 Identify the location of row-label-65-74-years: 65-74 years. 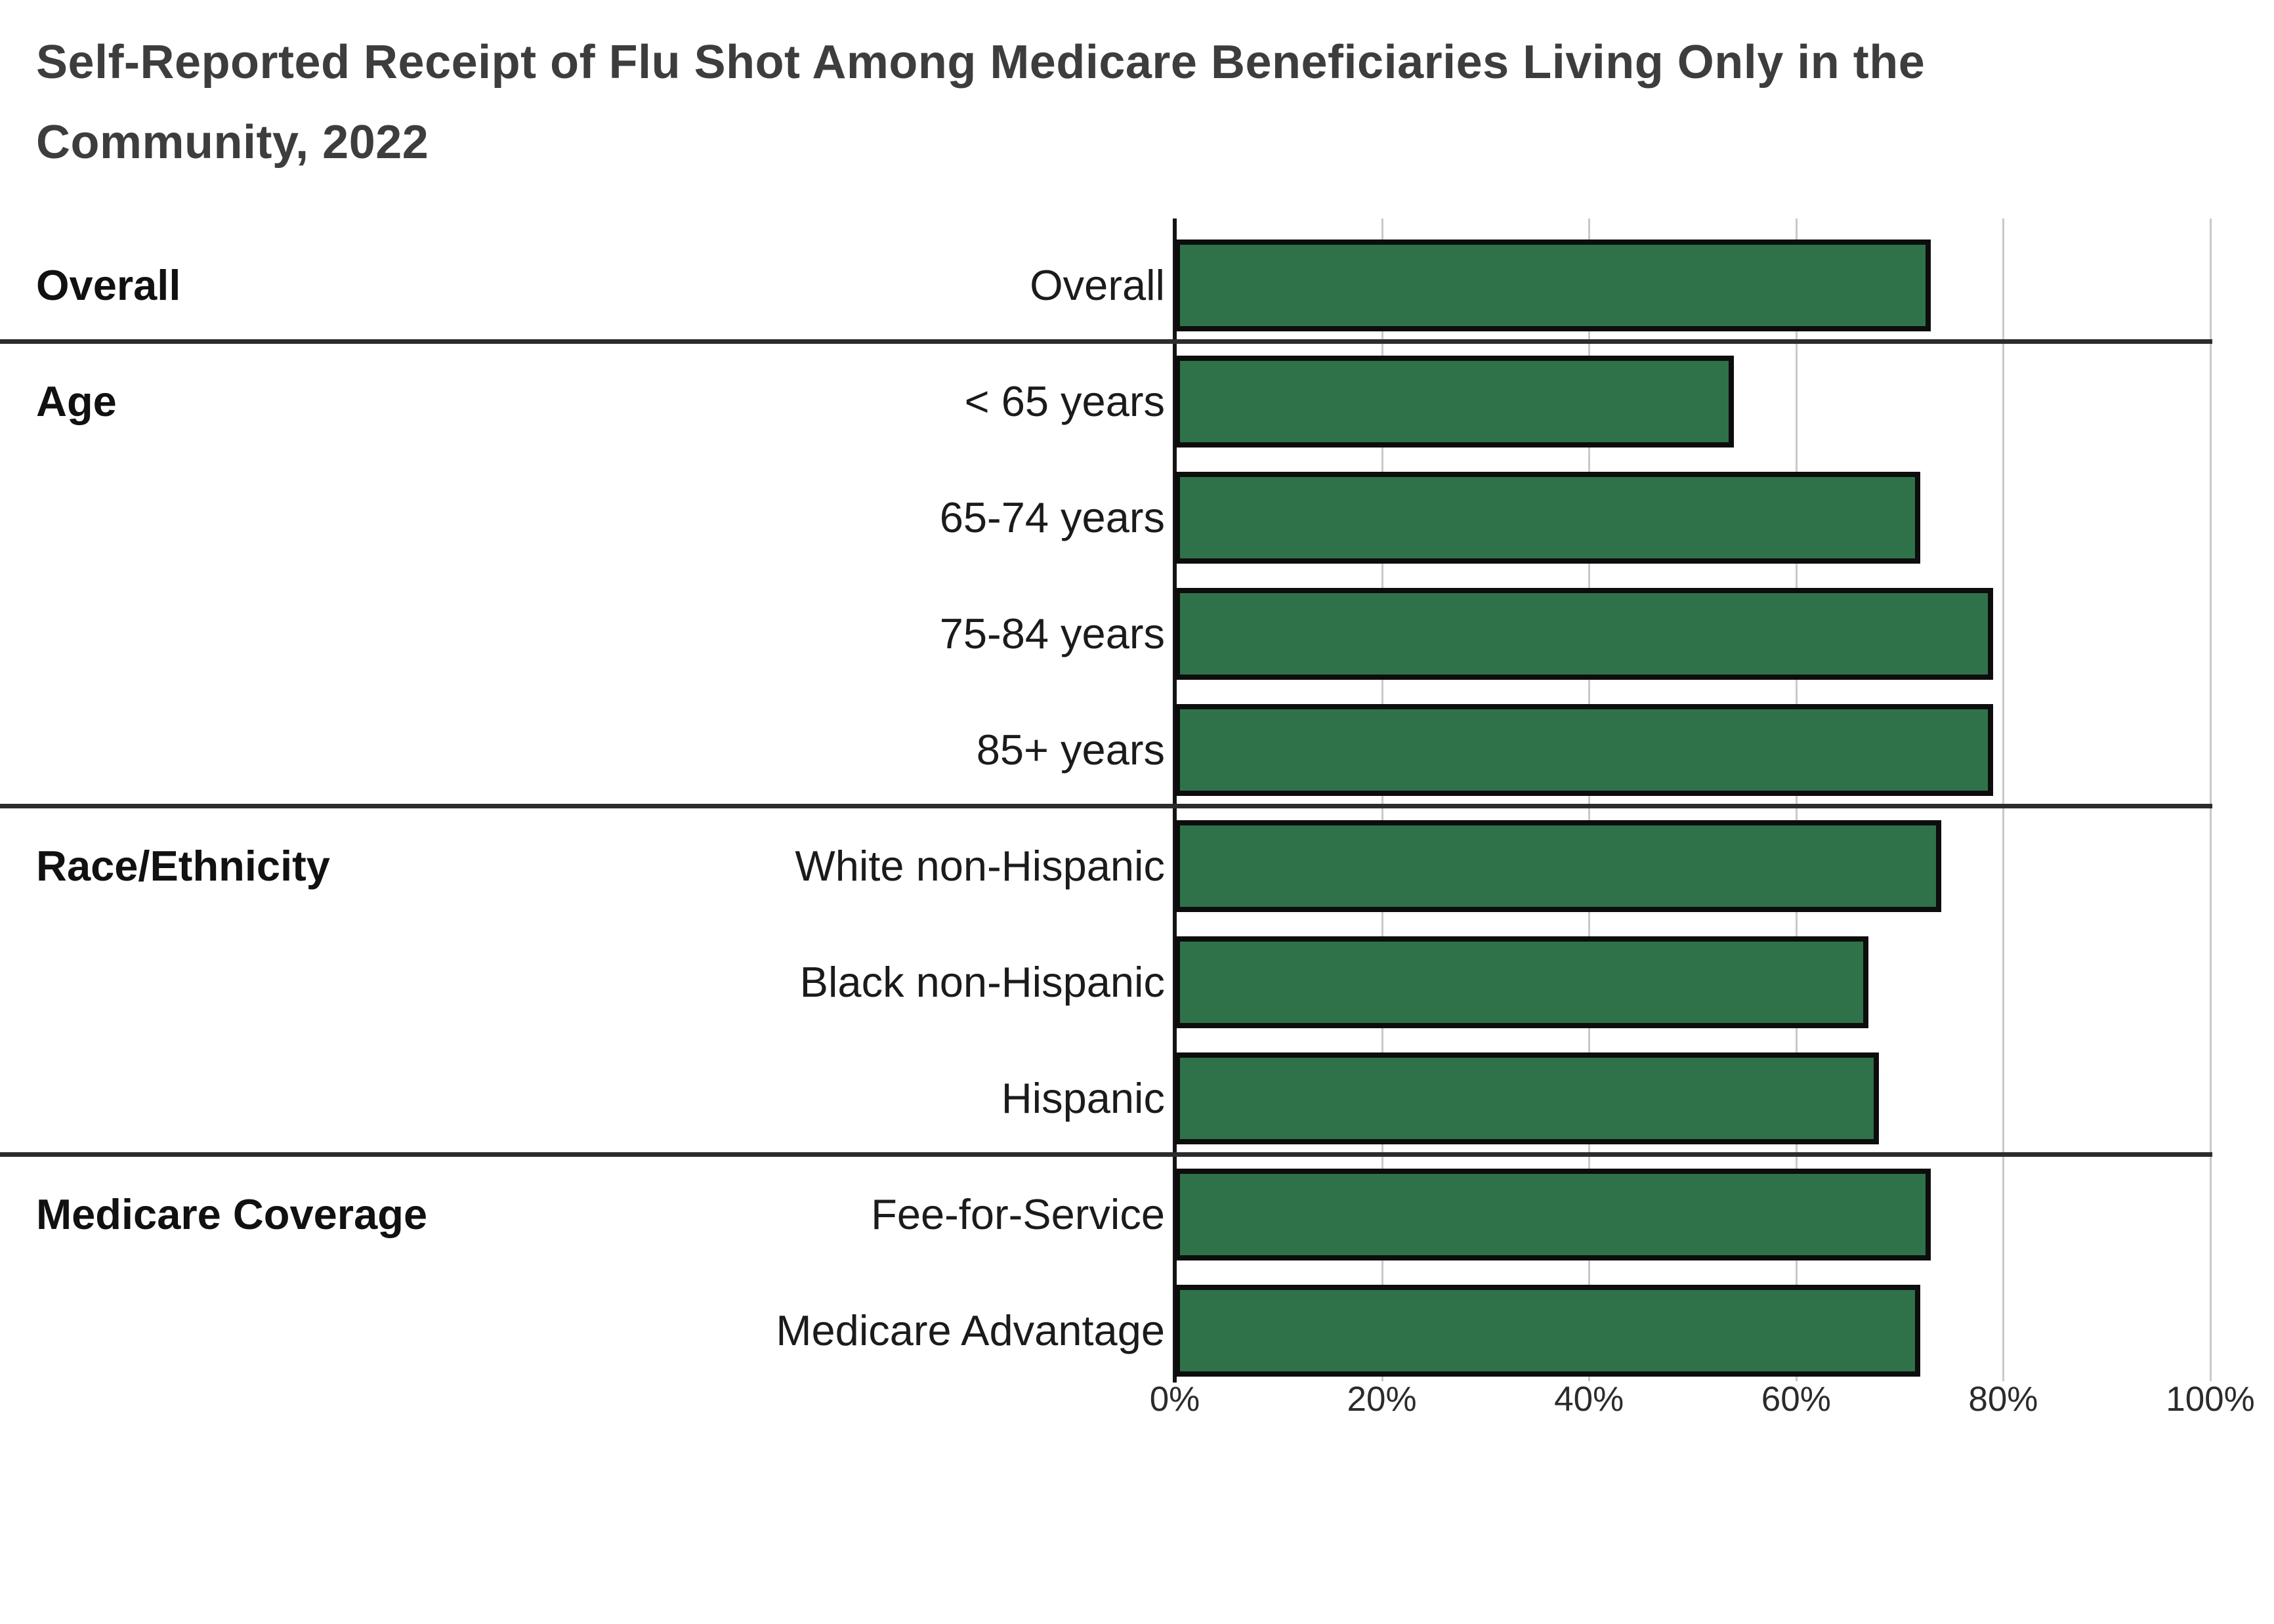
(1052, 517).